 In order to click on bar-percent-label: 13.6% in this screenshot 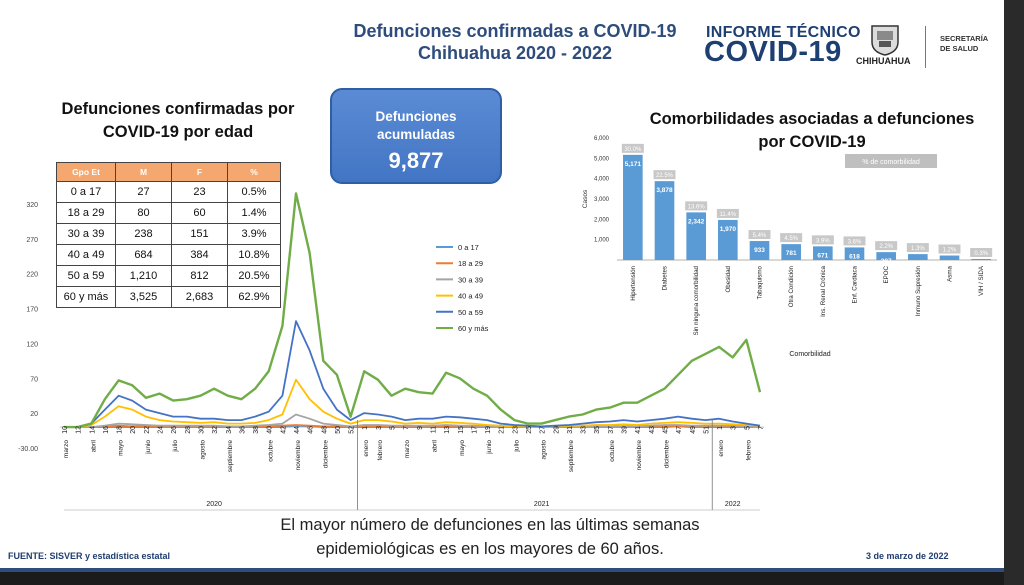, I will do `click(697, 207)`.